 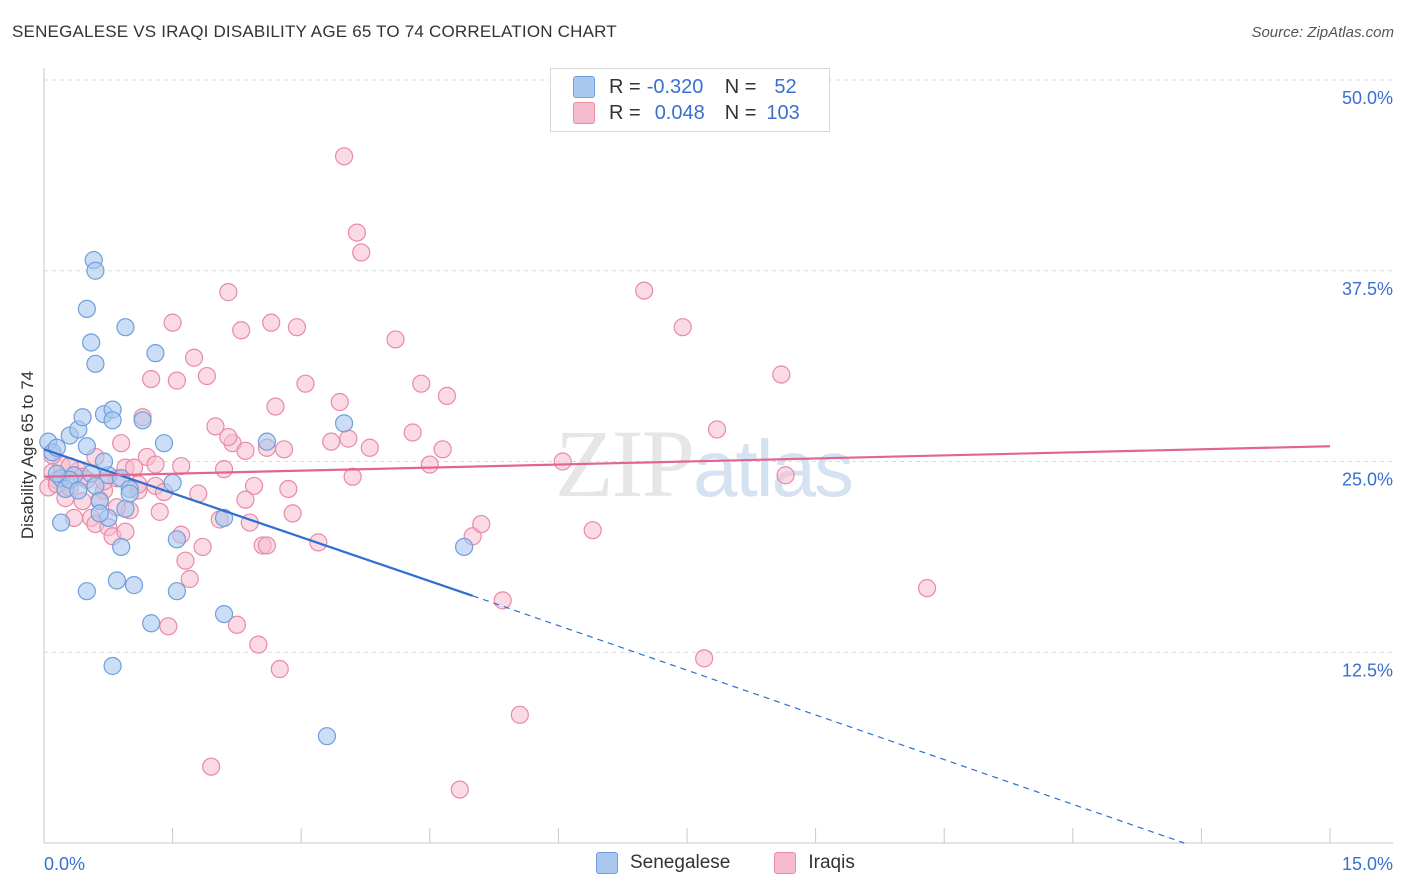 What do you see at coordinates (675, 86) in the screenshot?
I see `legend-r-value: -0.320` at bounding box center [675, 86].